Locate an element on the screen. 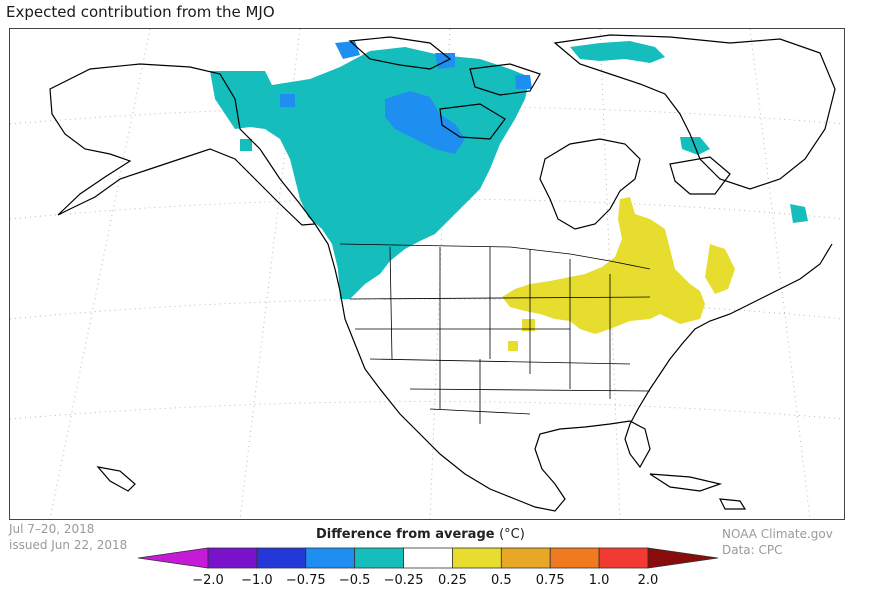  warm-anomaly-region is located at coordinates (618, 274).